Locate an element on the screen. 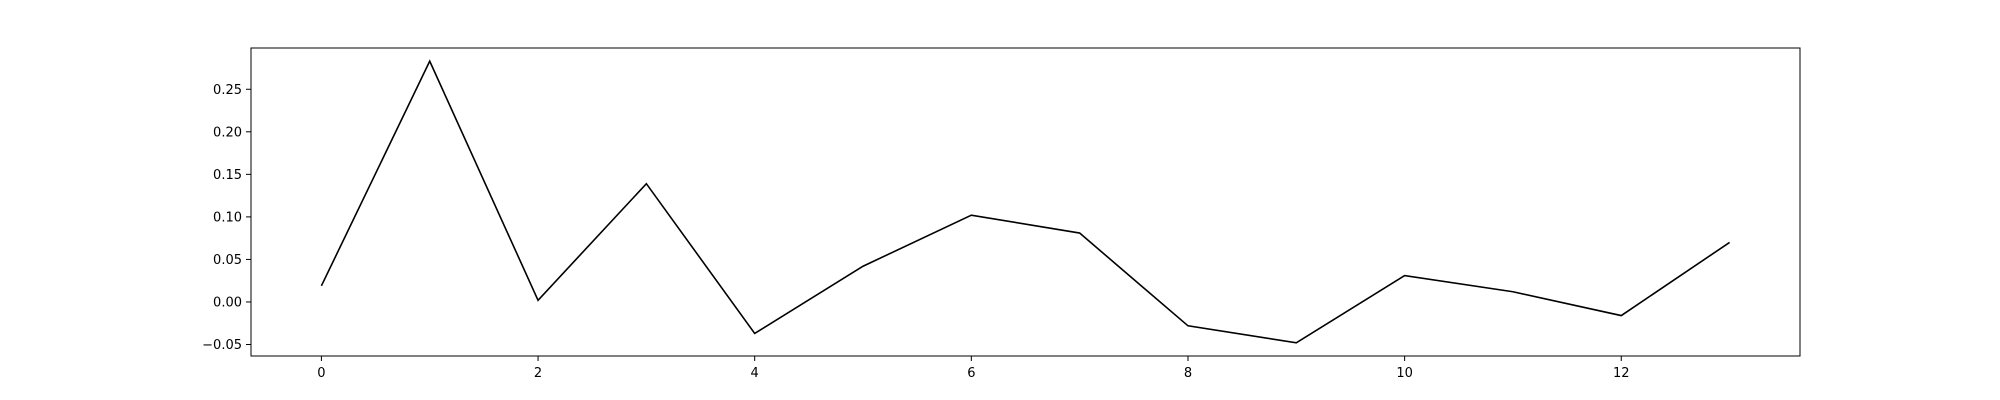 The image size is (2000, 400). y-tick-label: −0.05 is located at coordinates (222, 345).